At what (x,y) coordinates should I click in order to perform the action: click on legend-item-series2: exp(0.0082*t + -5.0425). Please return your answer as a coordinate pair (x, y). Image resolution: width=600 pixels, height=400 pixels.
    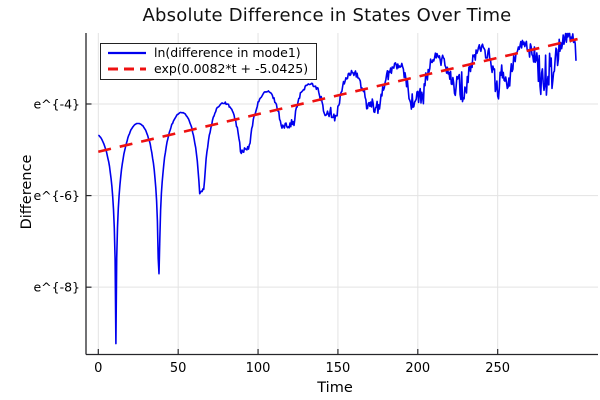
    Looking at the image, I should click on (207, 69).